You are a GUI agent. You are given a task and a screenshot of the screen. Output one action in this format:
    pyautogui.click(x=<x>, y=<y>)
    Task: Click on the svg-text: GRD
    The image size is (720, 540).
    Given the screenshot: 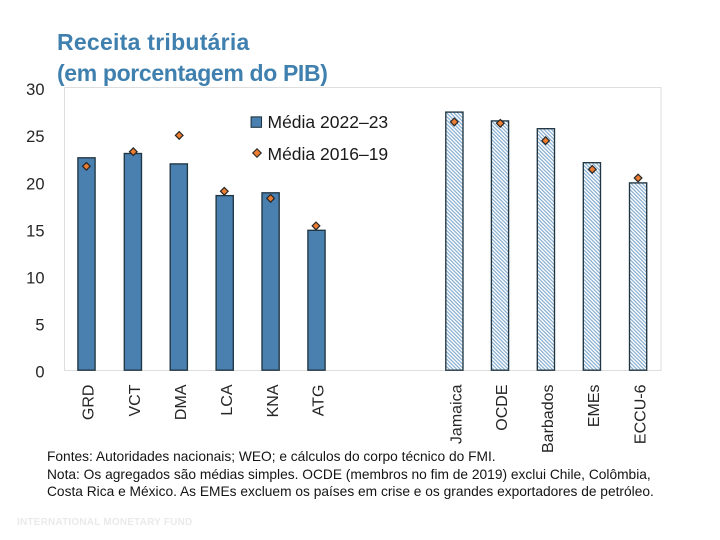 What is the action you would take?
    pyautogui.click(x=89, y=403)
    